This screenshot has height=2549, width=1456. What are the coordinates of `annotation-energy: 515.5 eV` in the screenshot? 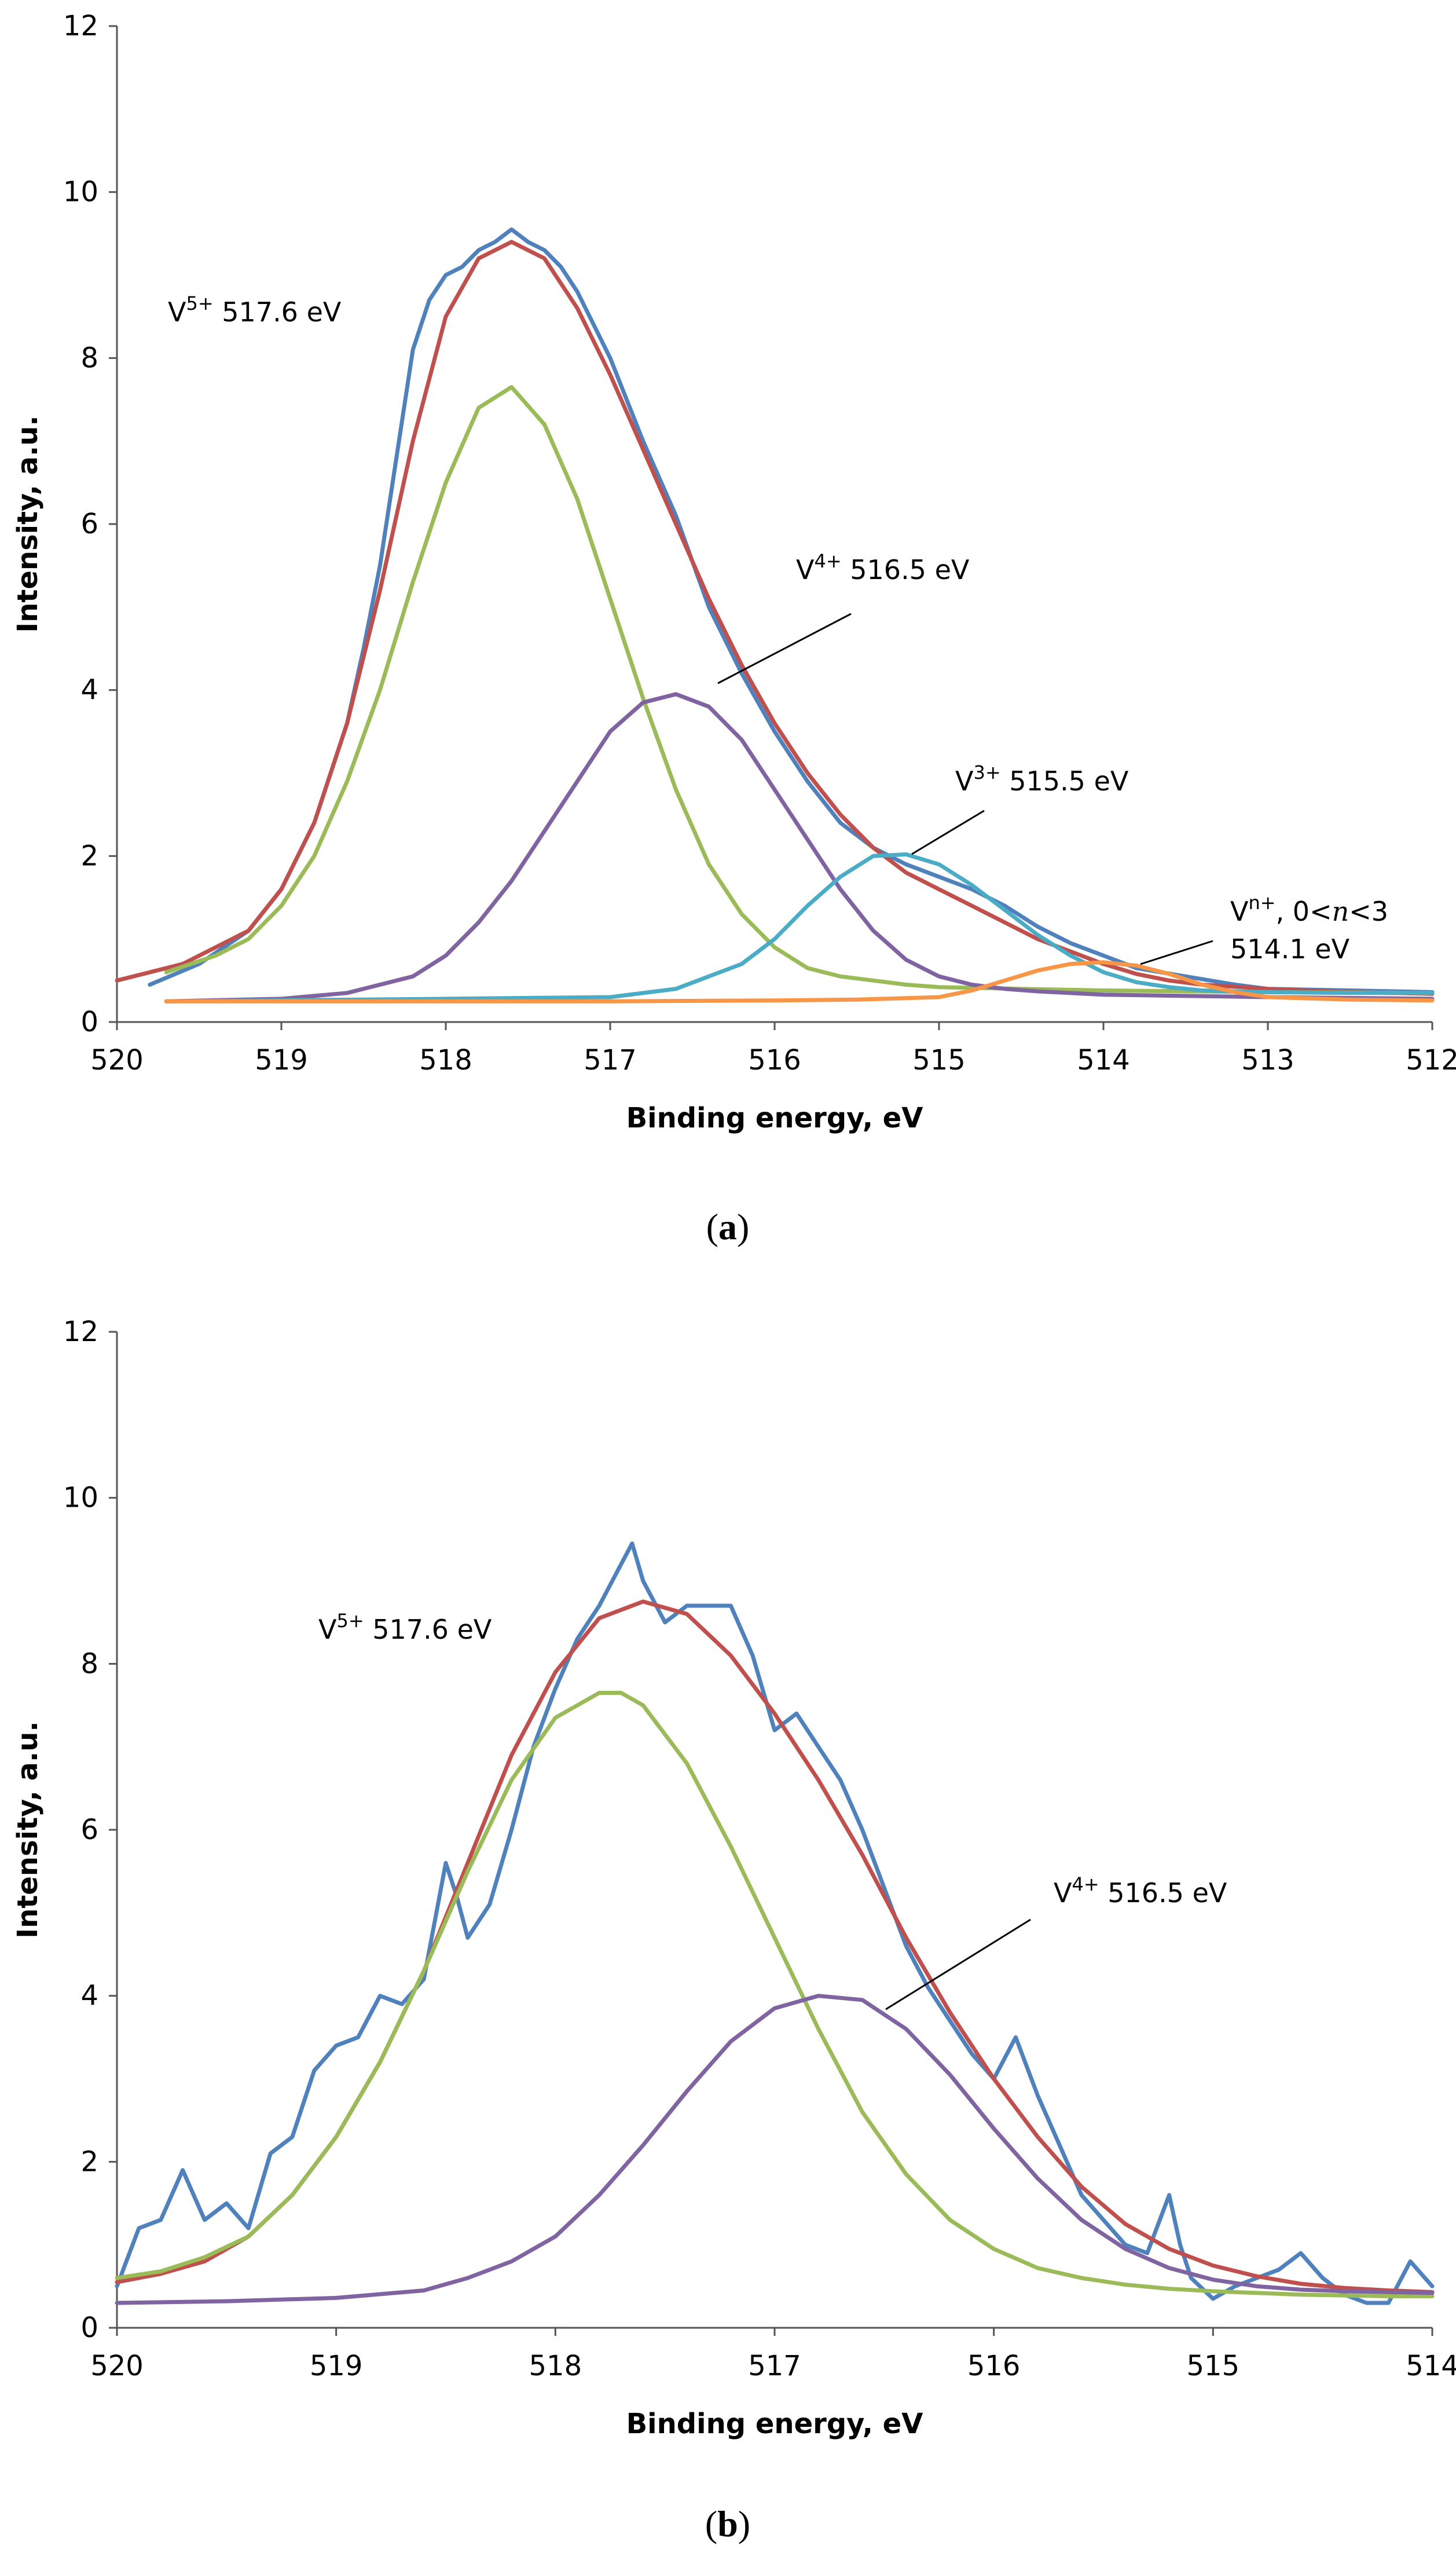 It's located at (1065, 782).